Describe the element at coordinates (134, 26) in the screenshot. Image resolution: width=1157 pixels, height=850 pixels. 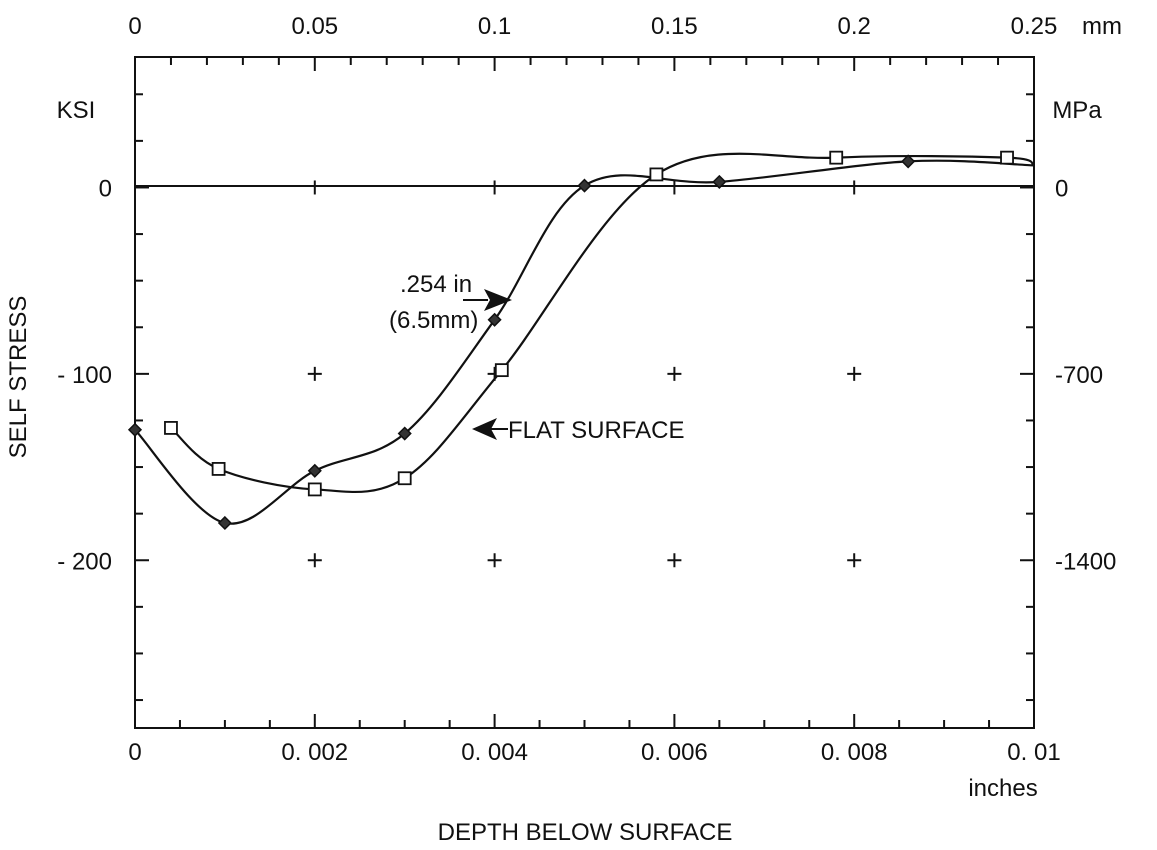
I see `x-tick-label-top: 0` at that location.